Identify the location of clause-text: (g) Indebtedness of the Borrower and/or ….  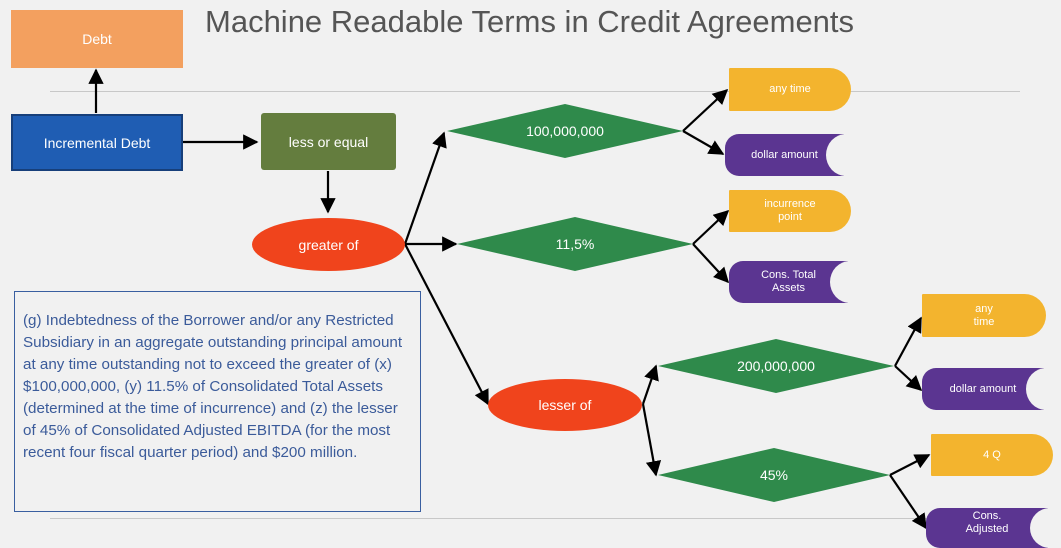
(213, 386).